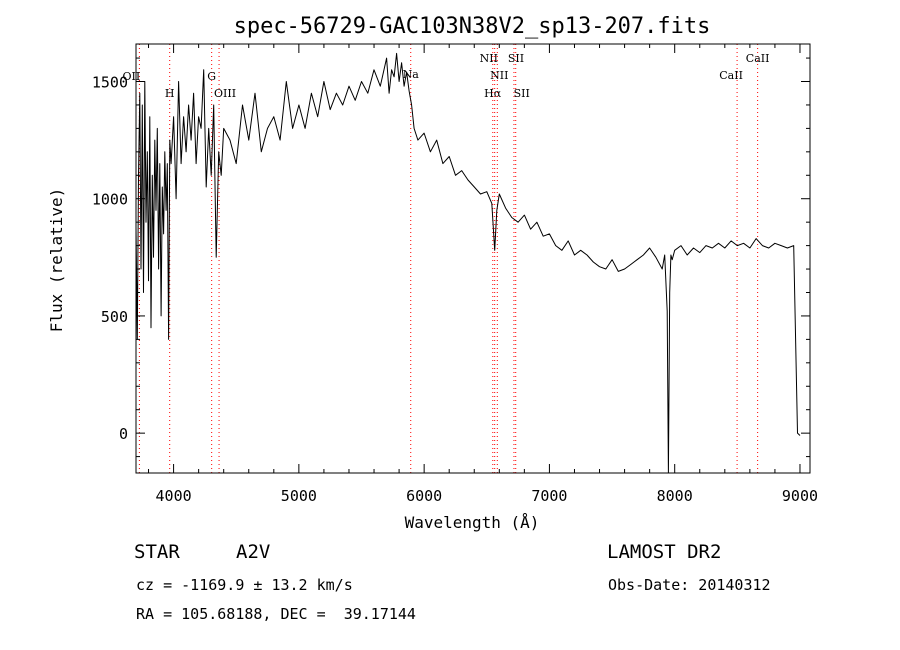 The height and width of the screenshot is (650, 900). Describe the element at coordinates (174, 496) in the screenshot. I see `x-tick-label: 4000` at that location.